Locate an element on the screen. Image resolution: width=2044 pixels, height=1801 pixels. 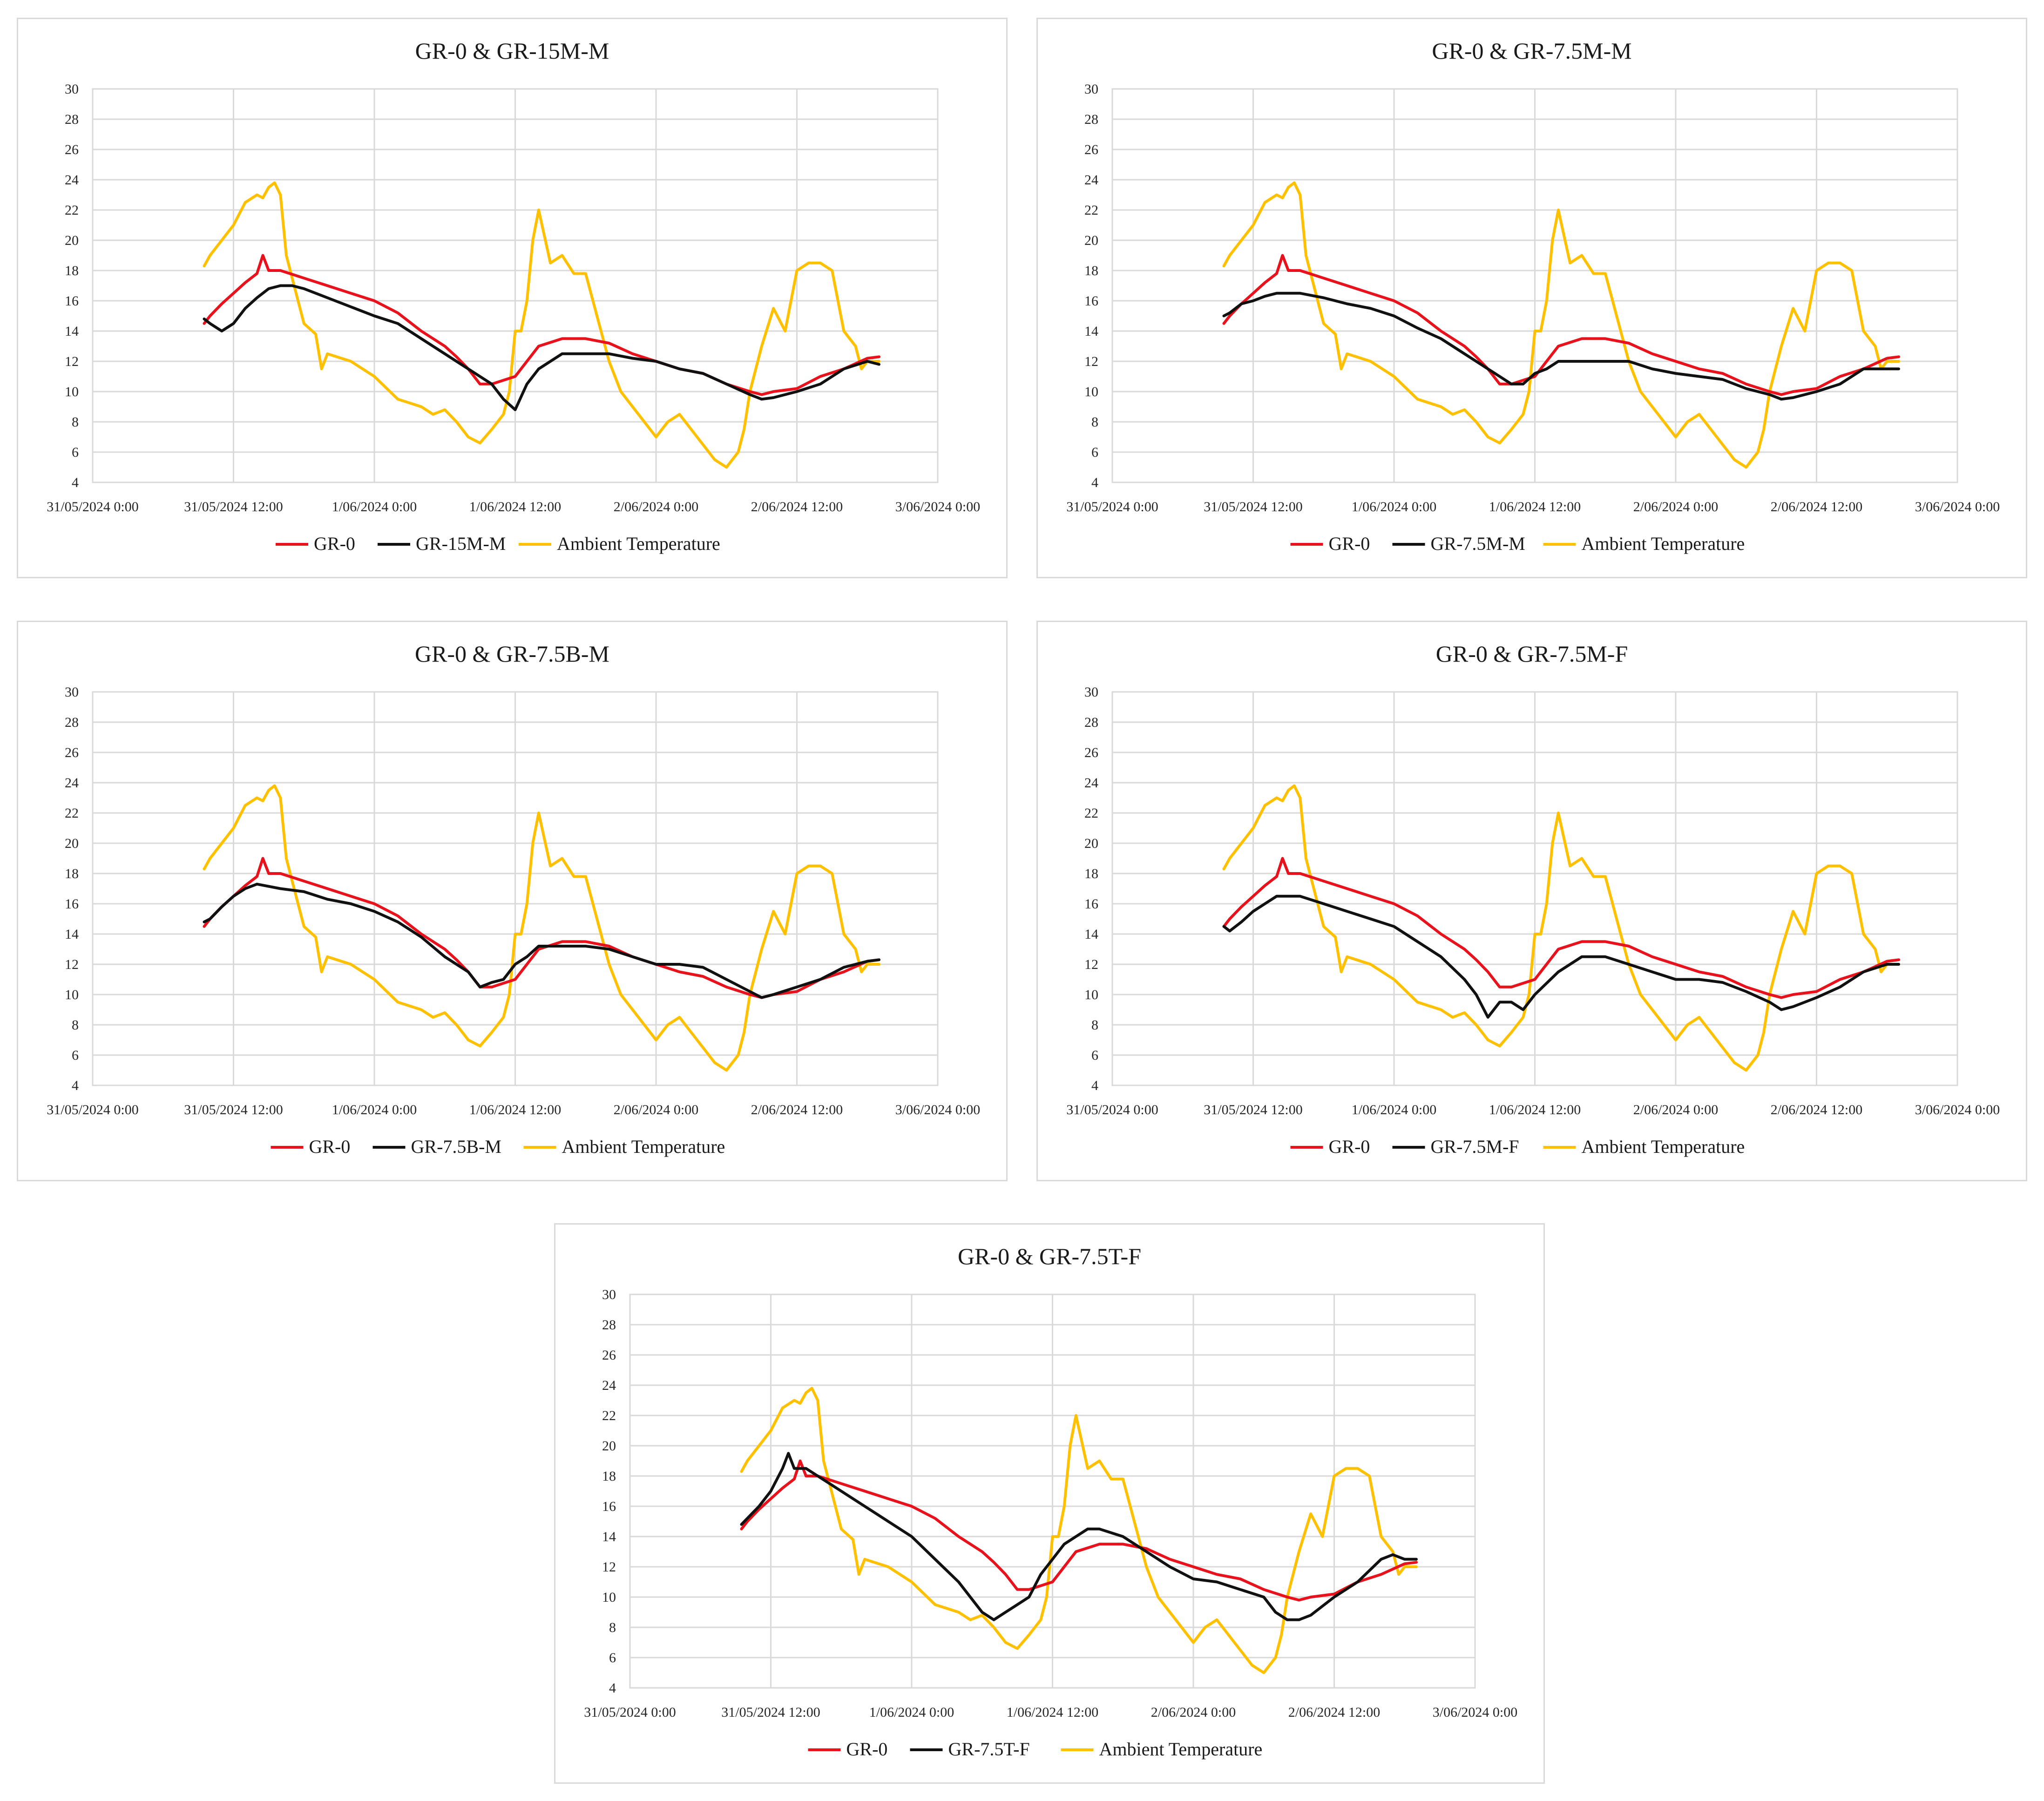
series-line-gr-7-5m-m is located at coordinates (1561, 346).